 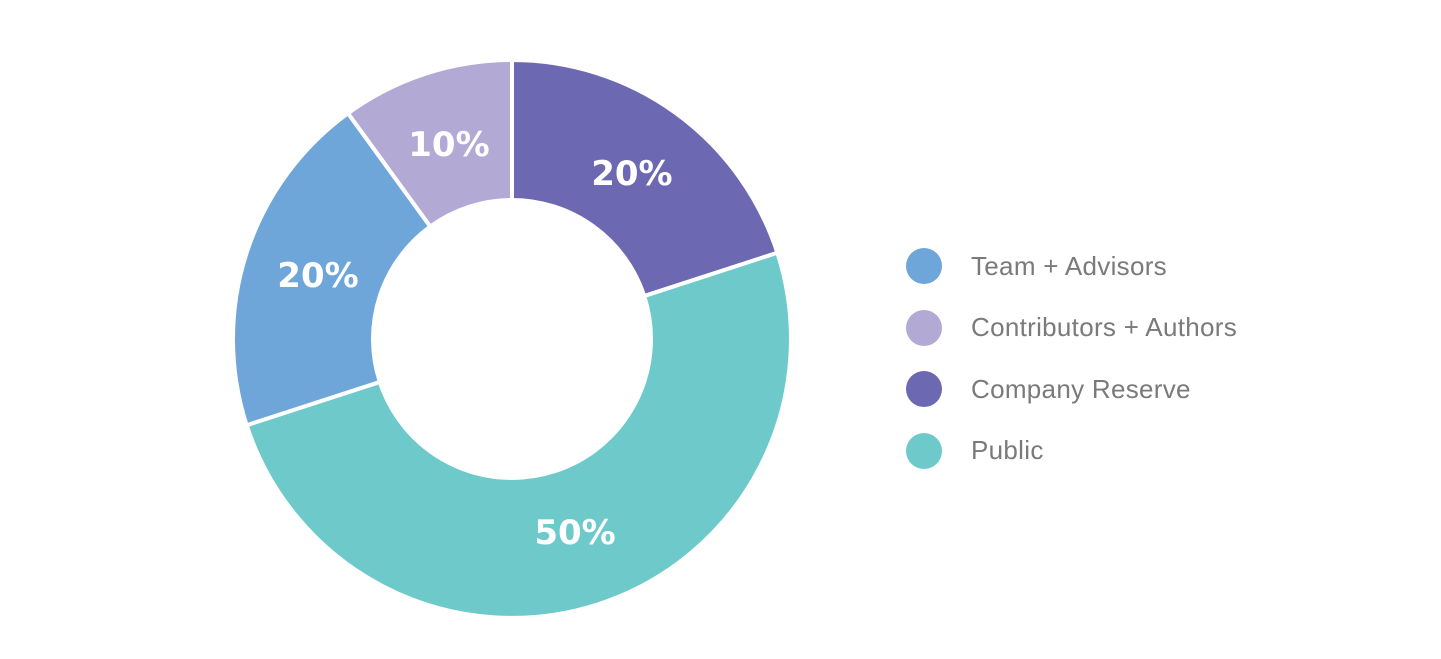 I want to click on legend-item-public: Public, so click(x=1071, y=451).